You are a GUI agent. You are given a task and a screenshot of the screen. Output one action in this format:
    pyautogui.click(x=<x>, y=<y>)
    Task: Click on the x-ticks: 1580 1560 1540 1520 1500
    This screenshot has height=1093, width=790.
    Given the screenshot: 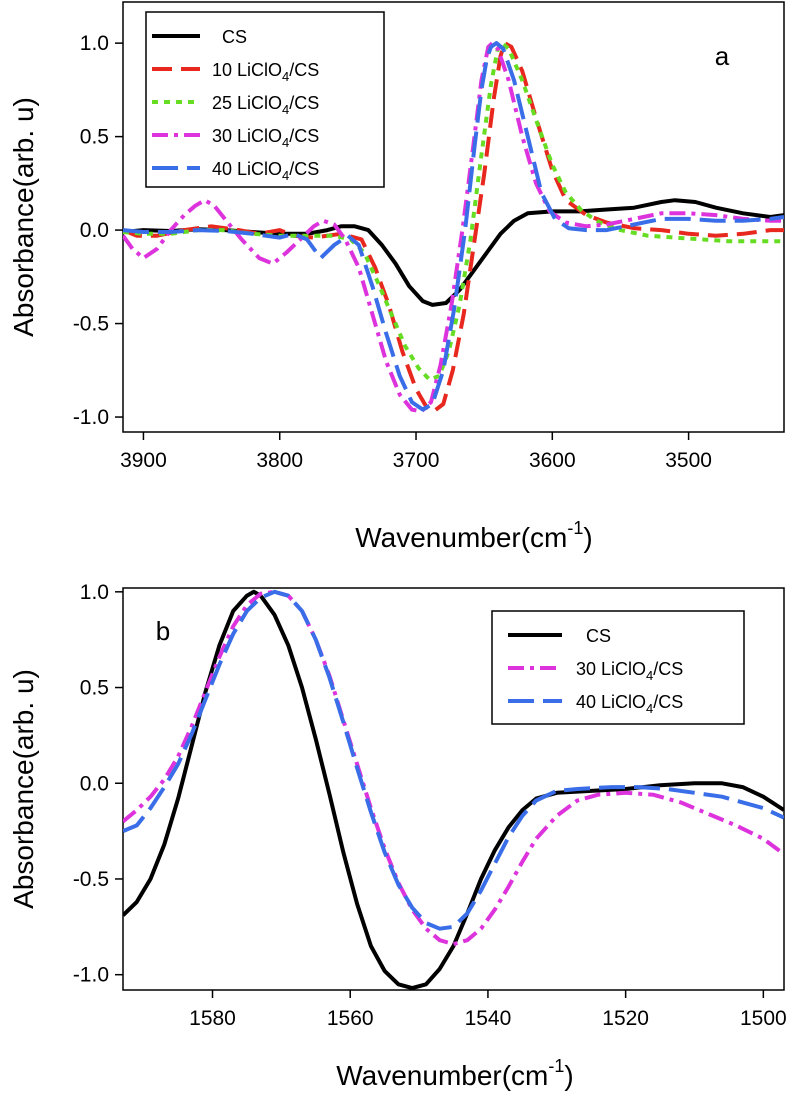 What is the action you would take?
    pyautogui.click(x=488, y=1010)
    